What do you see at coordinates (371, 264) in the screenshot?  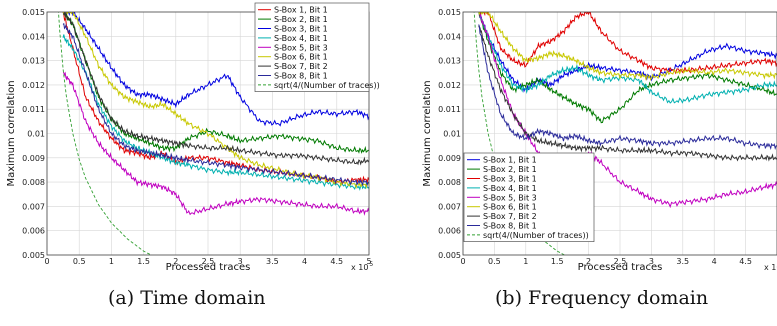 I see `x-exponent-power: 5` at bounding box center [371, 264].